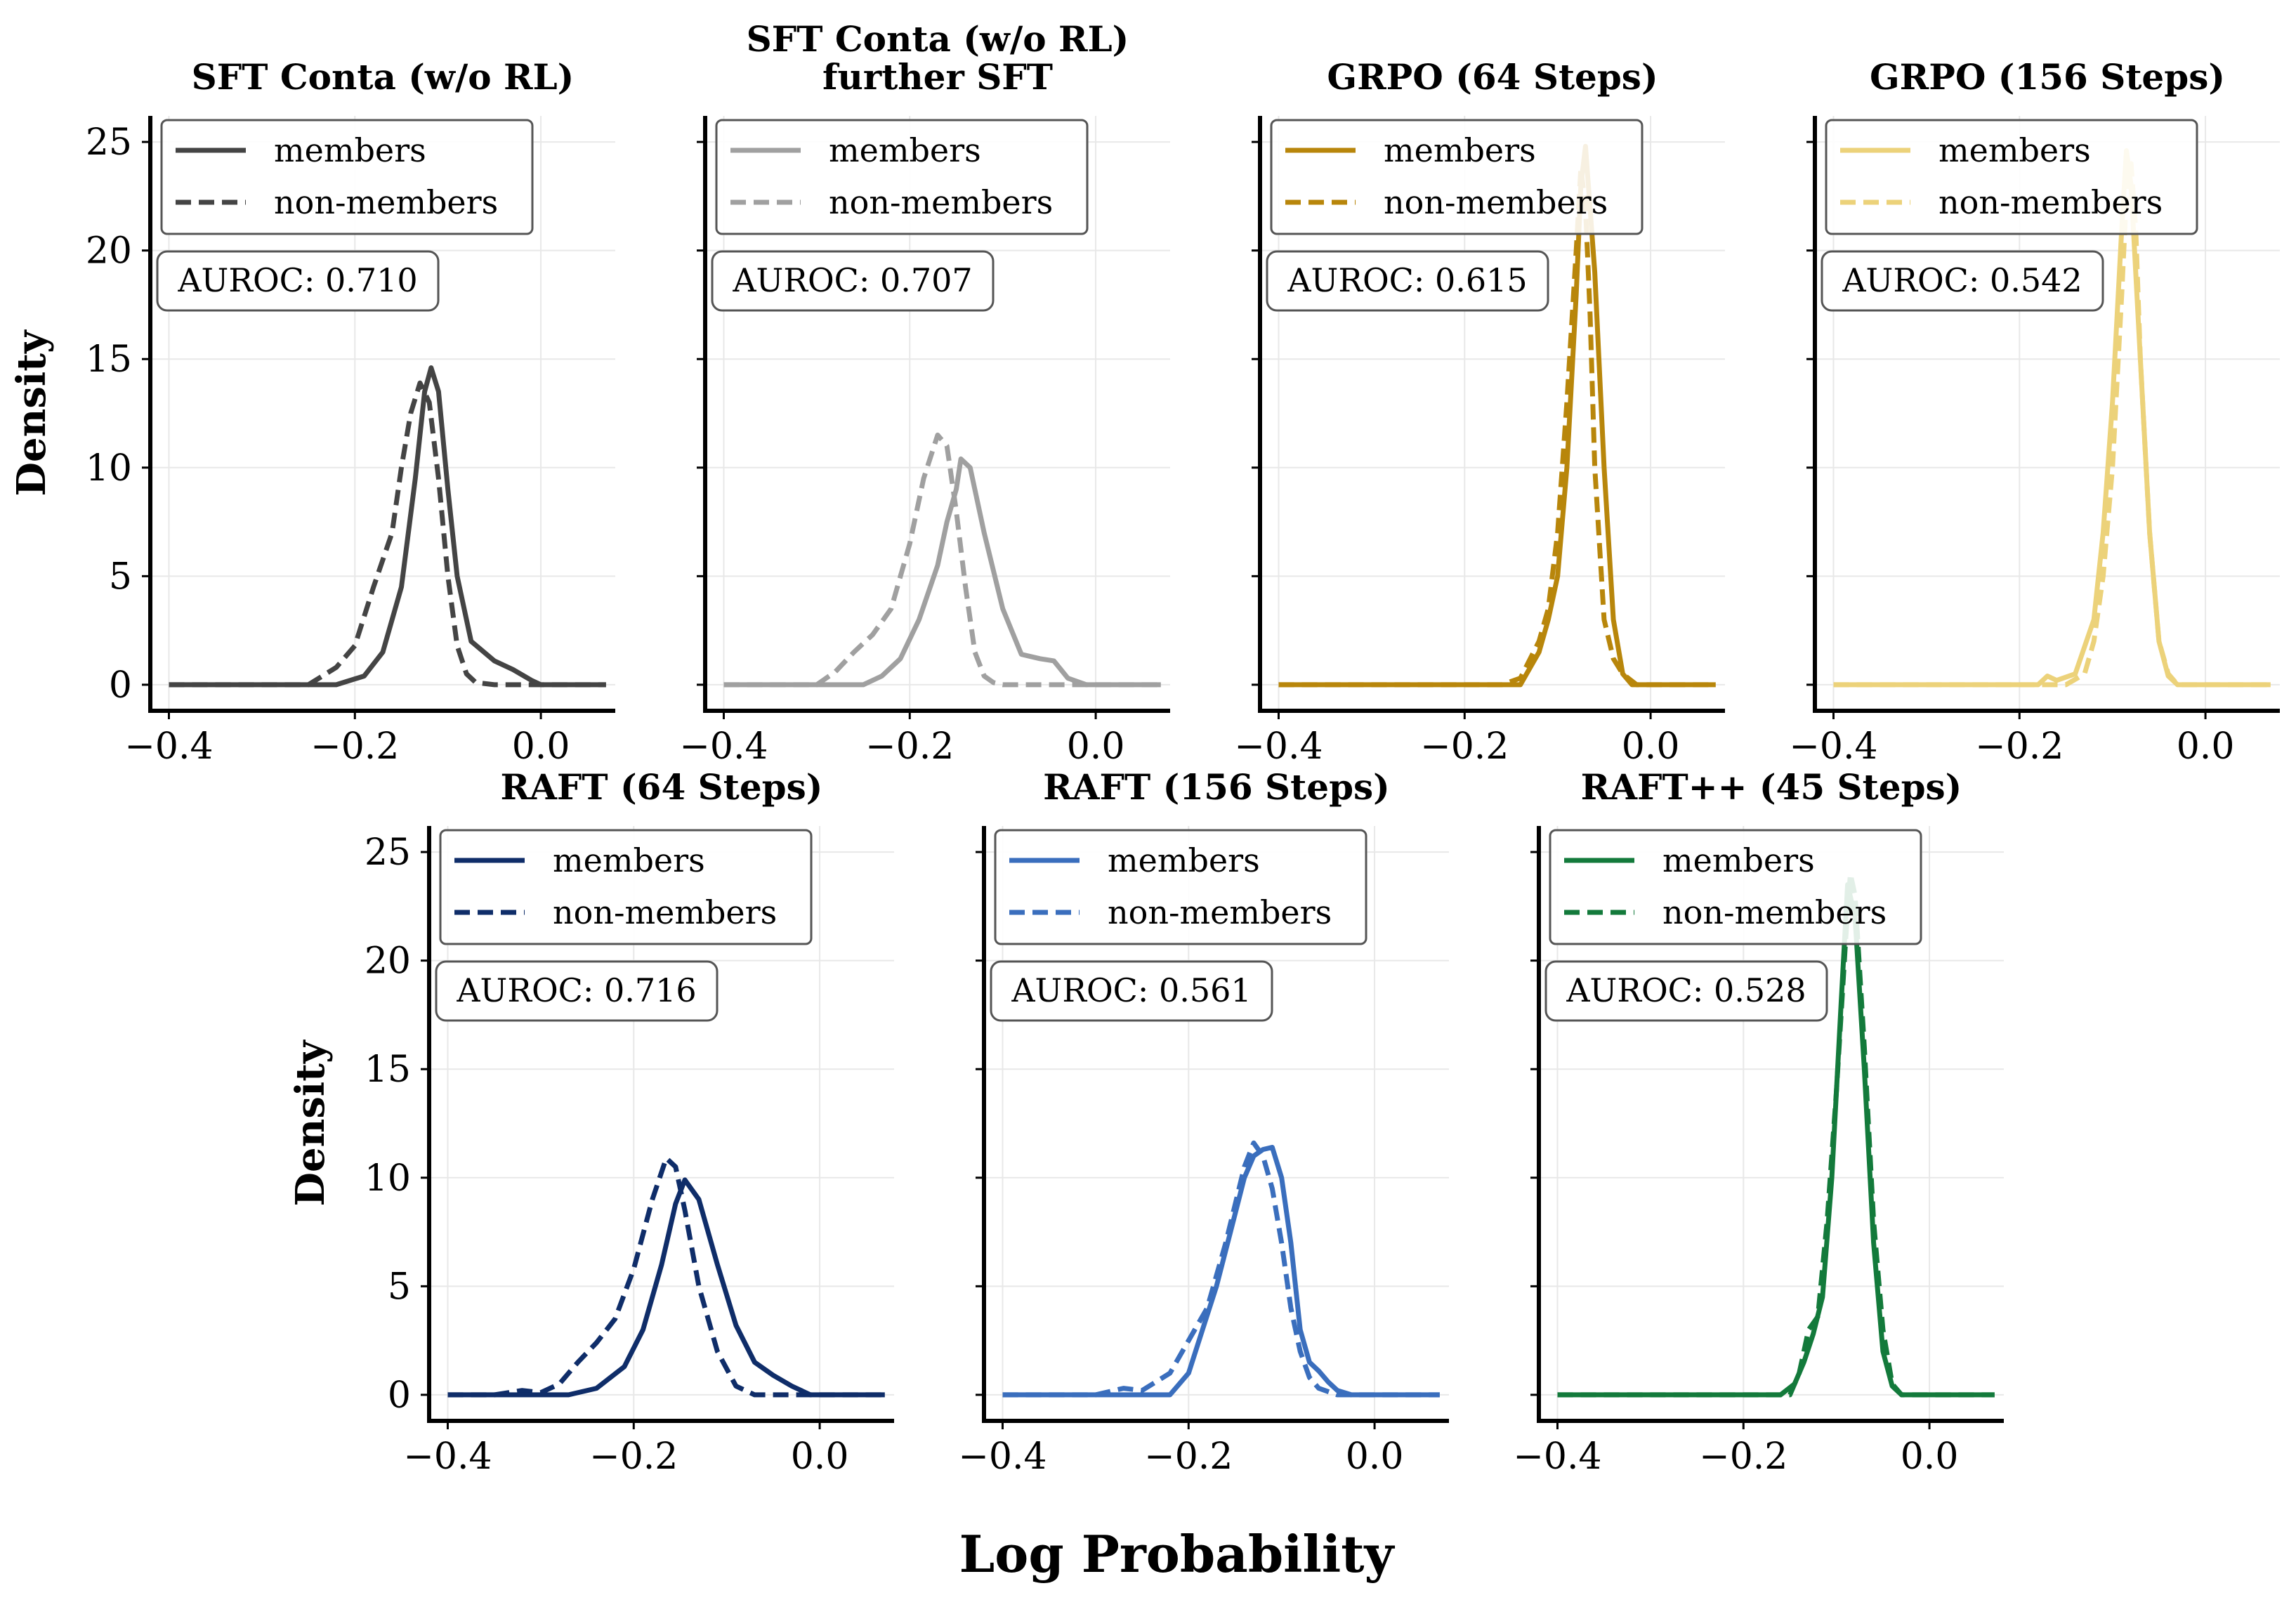 This screenshot has width=2296, height=1607. I want to click on auroc-label: AUROC: 0.716, so click(576, 990).